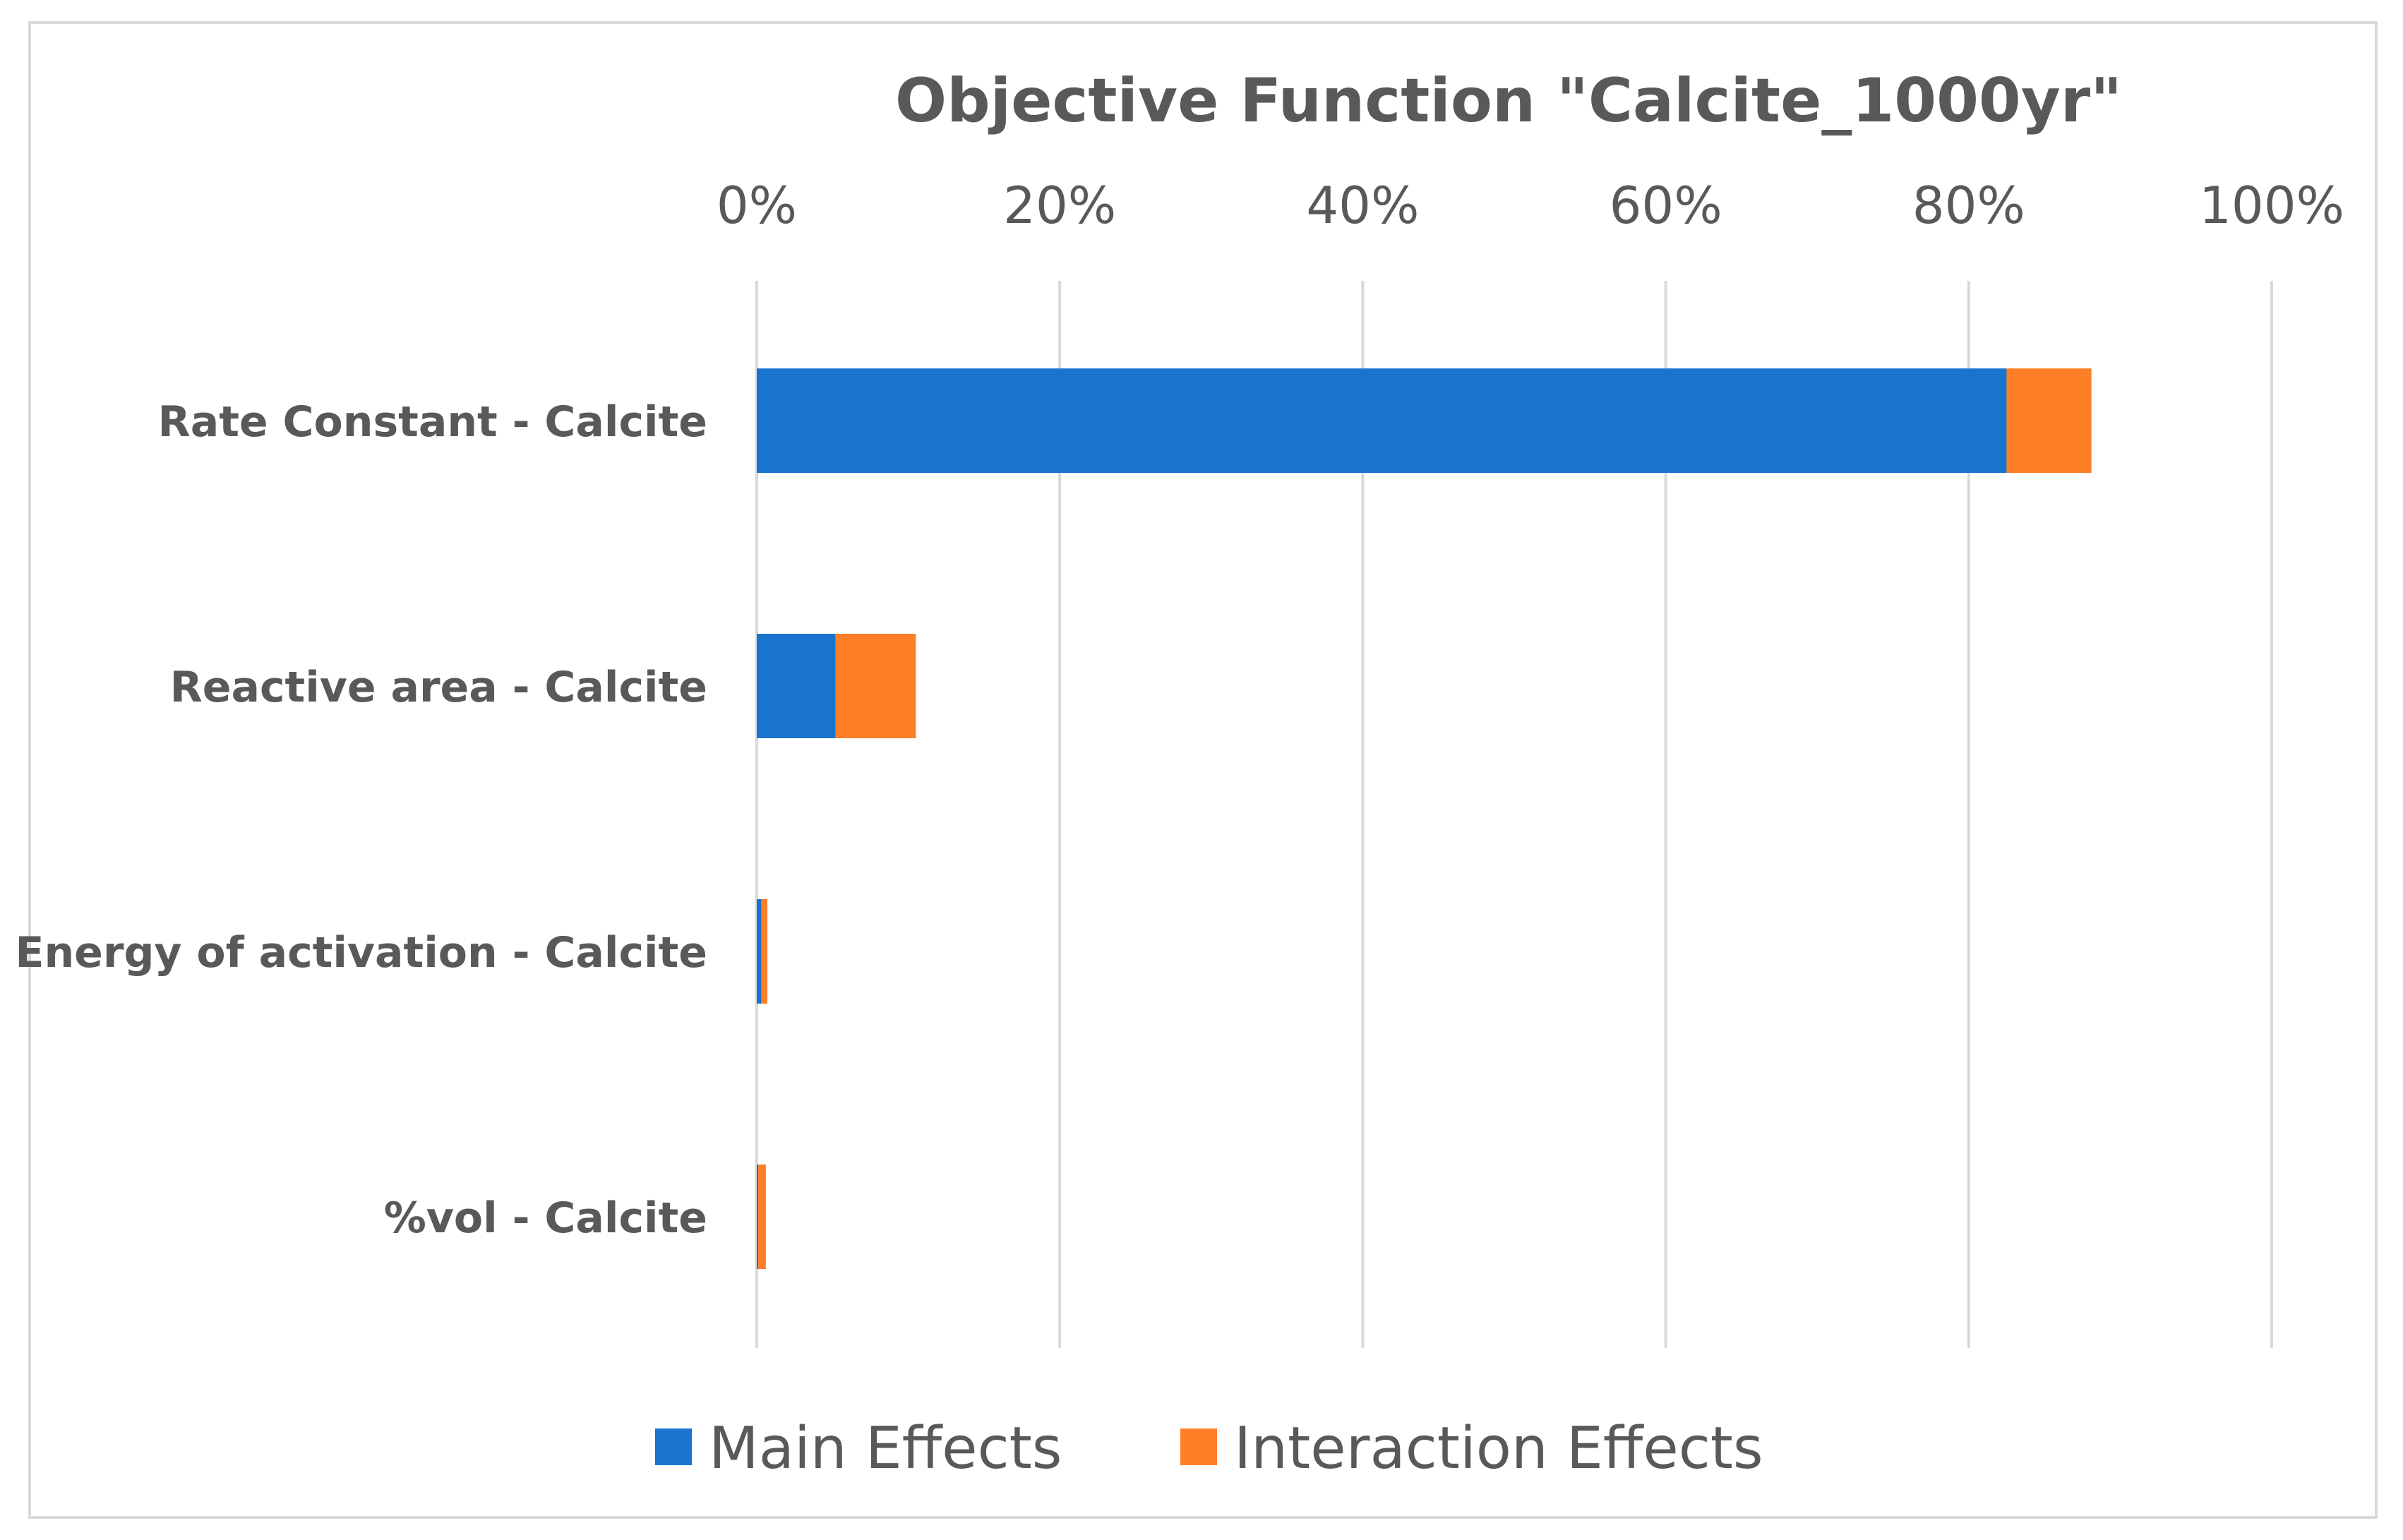  I want to click on legend: Main Effects Interaction Effects, so click(1209, 1448).